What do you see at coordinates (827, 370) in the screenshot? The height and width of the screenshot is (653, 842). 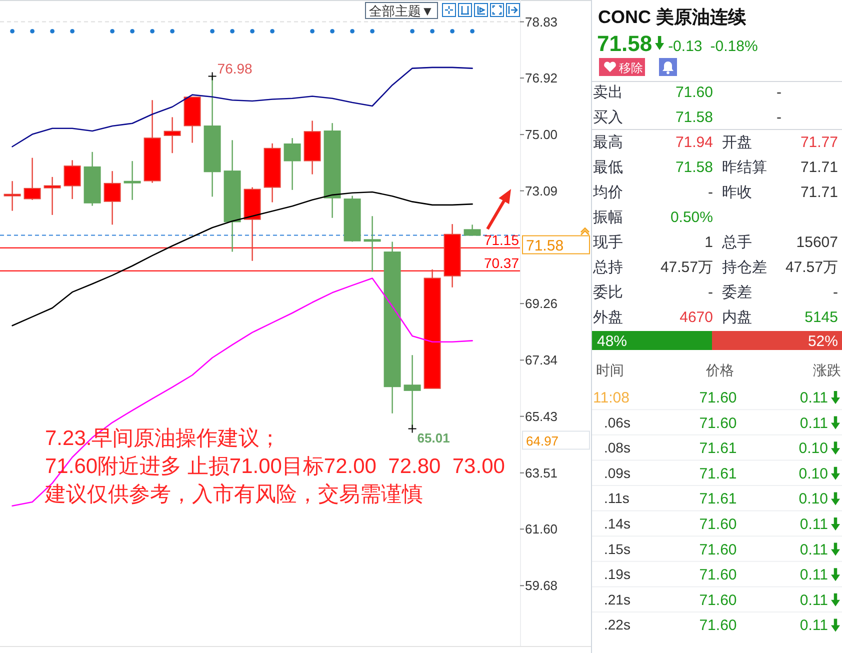 I see `text: 涨跌` at bounding box center [827, 370].